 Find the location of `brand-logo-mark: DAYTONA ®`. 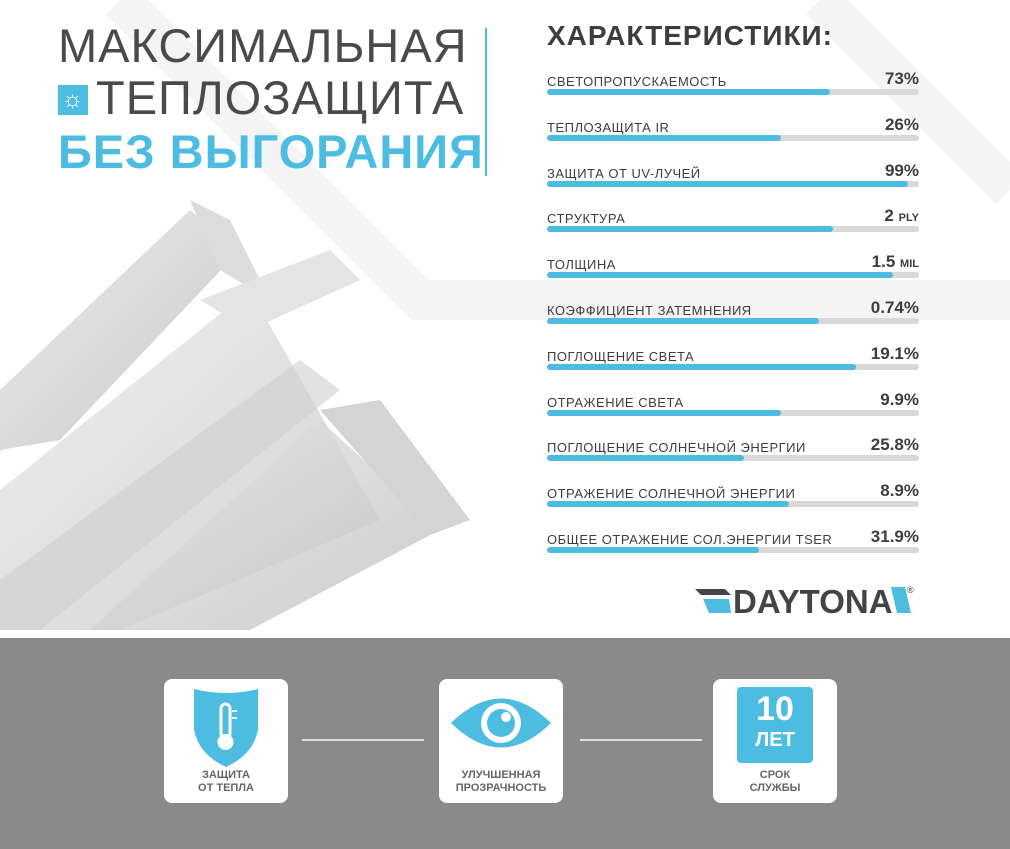

brand-logo-mark: DAYTONA ® is located at coordinates (804, 600).